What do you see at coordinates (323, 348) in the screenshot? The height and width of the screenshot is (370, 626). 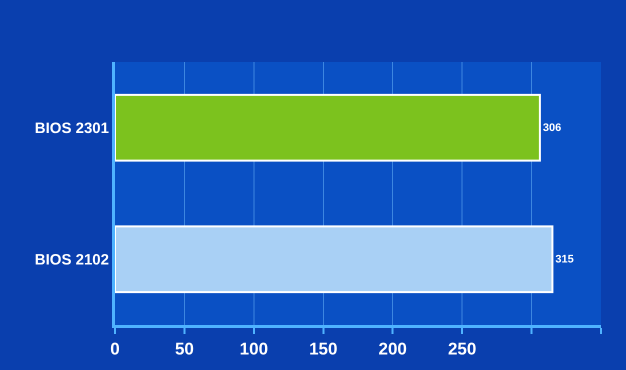 I see `x-tick-label: 150` at bounding box center [323, 348].